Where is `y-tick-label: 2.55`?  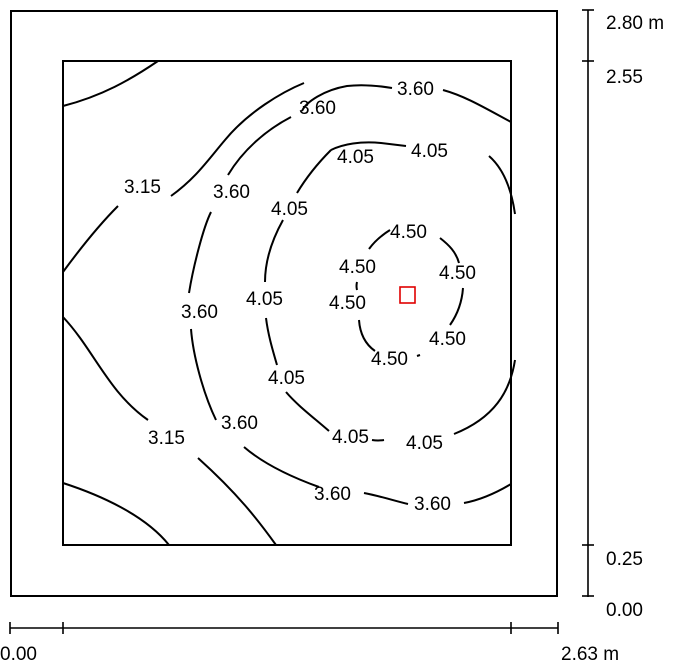 y-tick-label: 2.55 is located at coordinates (624, 77).